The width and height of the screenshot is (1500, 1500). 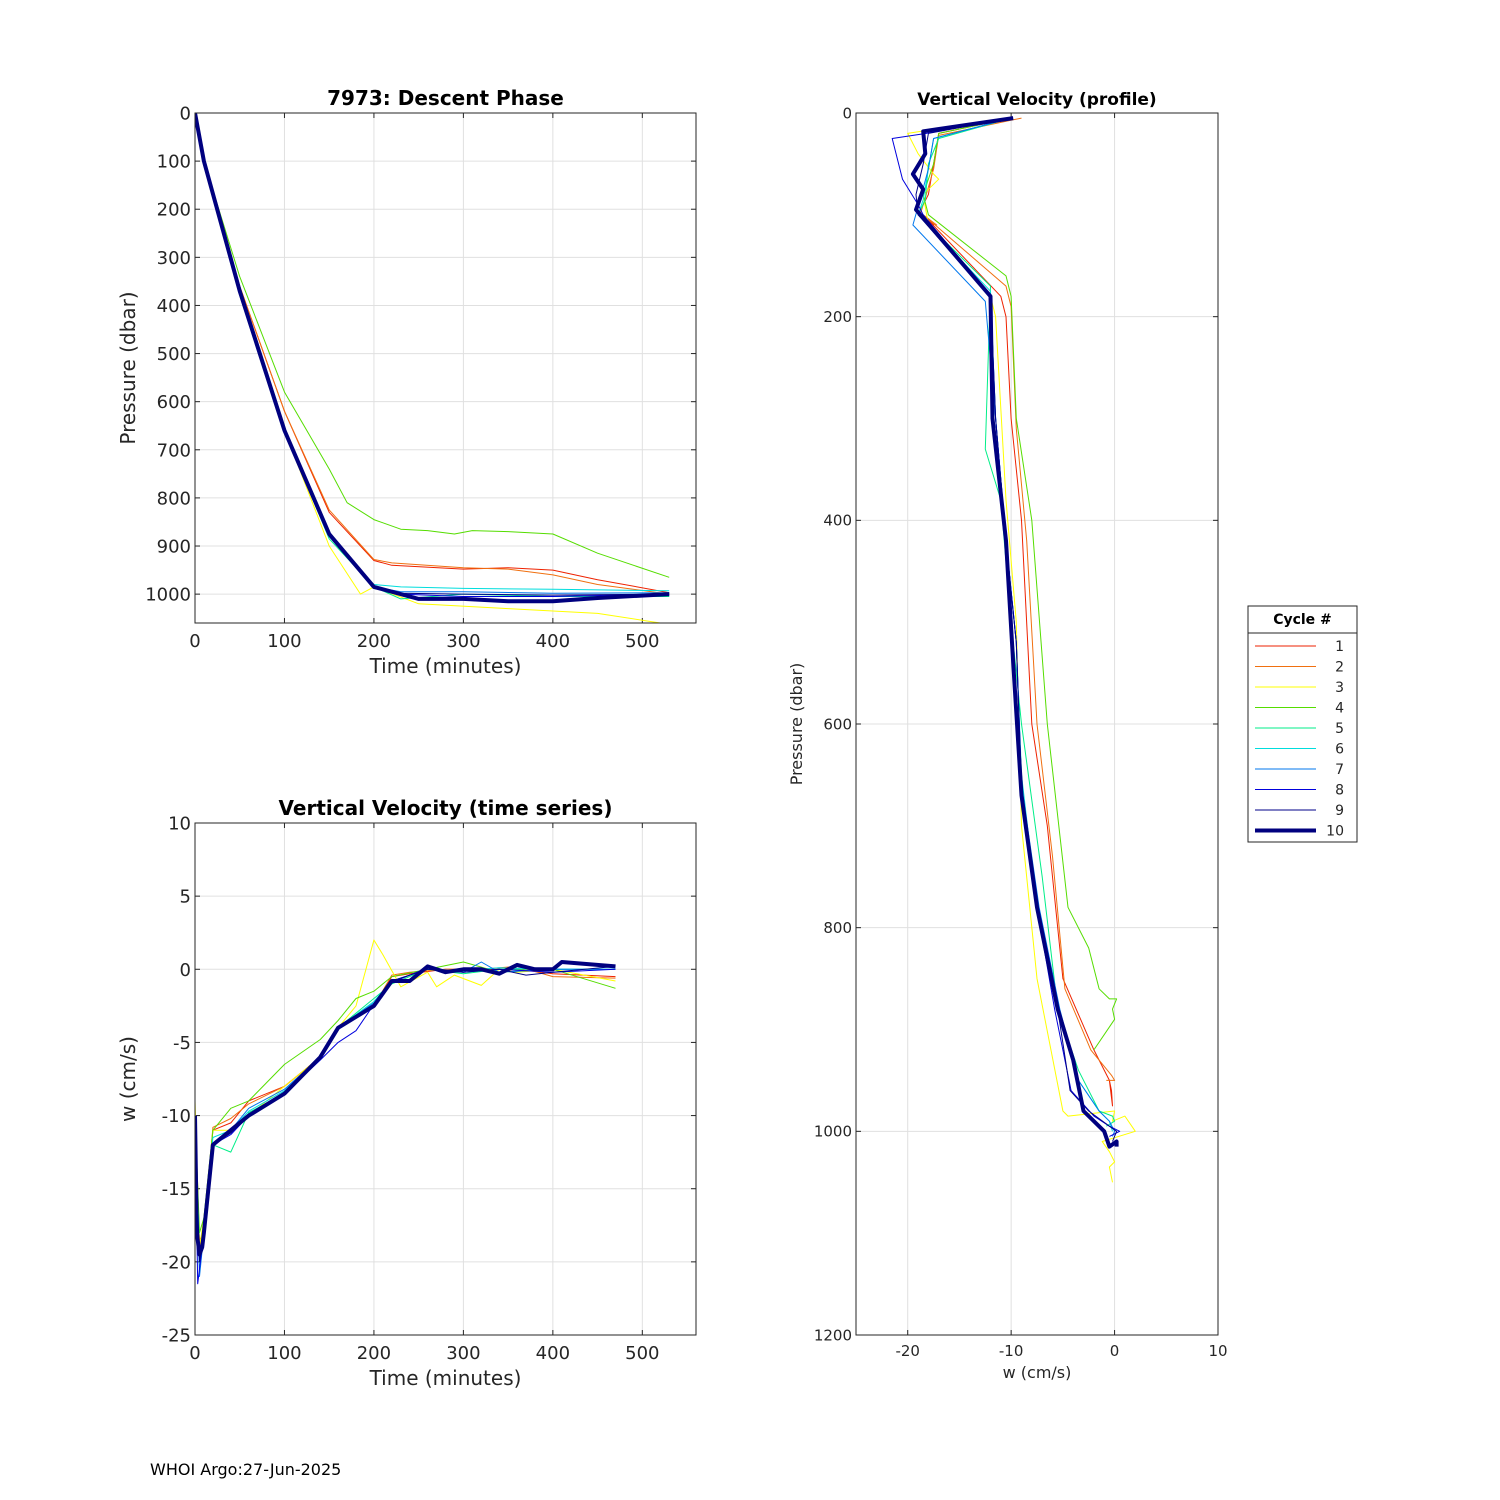 I want to click on legend-label-5: 5, so click(x=1339, y=729).